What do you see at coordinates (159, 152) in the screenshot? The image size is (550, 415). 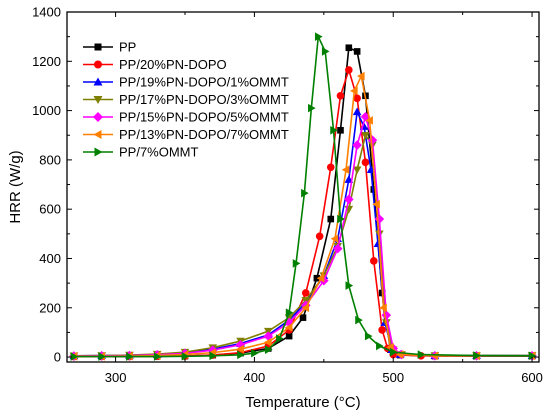 I see `legend-label: PP/7%OMMT` at bounding box center [159, 152].